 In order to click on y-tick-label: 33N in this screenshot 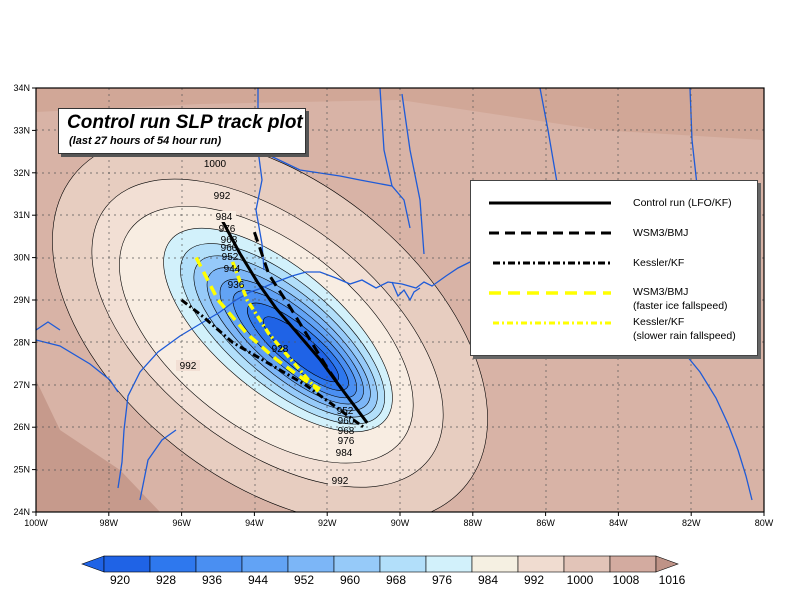, I will do `click(21, 130)`.